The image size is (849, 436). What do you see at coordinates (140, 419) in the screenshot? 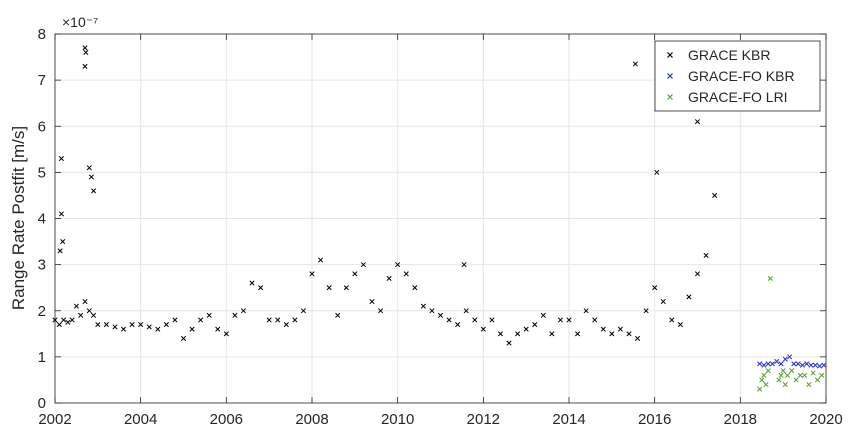
I see `x-tick-label: 2004` at bounding box center [140, 419].